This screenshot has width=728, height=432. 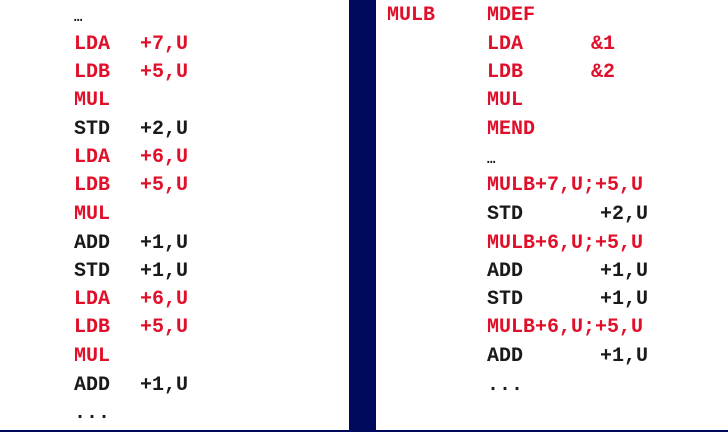 I want to click on macro-label: MULB, so click(x=411, y=15).